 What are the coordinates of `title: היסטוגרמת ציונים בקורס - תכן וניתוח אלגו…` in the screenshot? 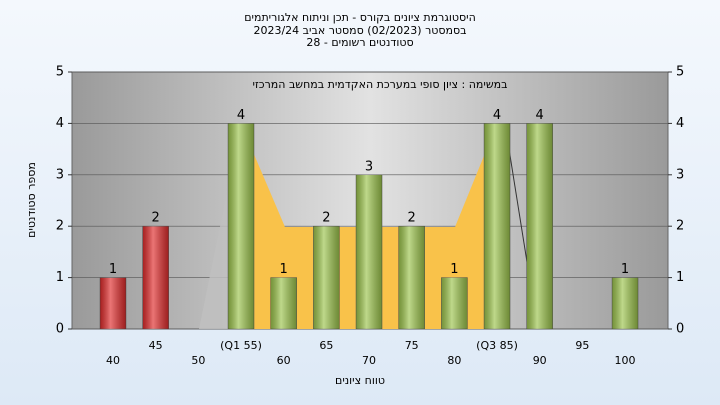 It's located at (360, 17).